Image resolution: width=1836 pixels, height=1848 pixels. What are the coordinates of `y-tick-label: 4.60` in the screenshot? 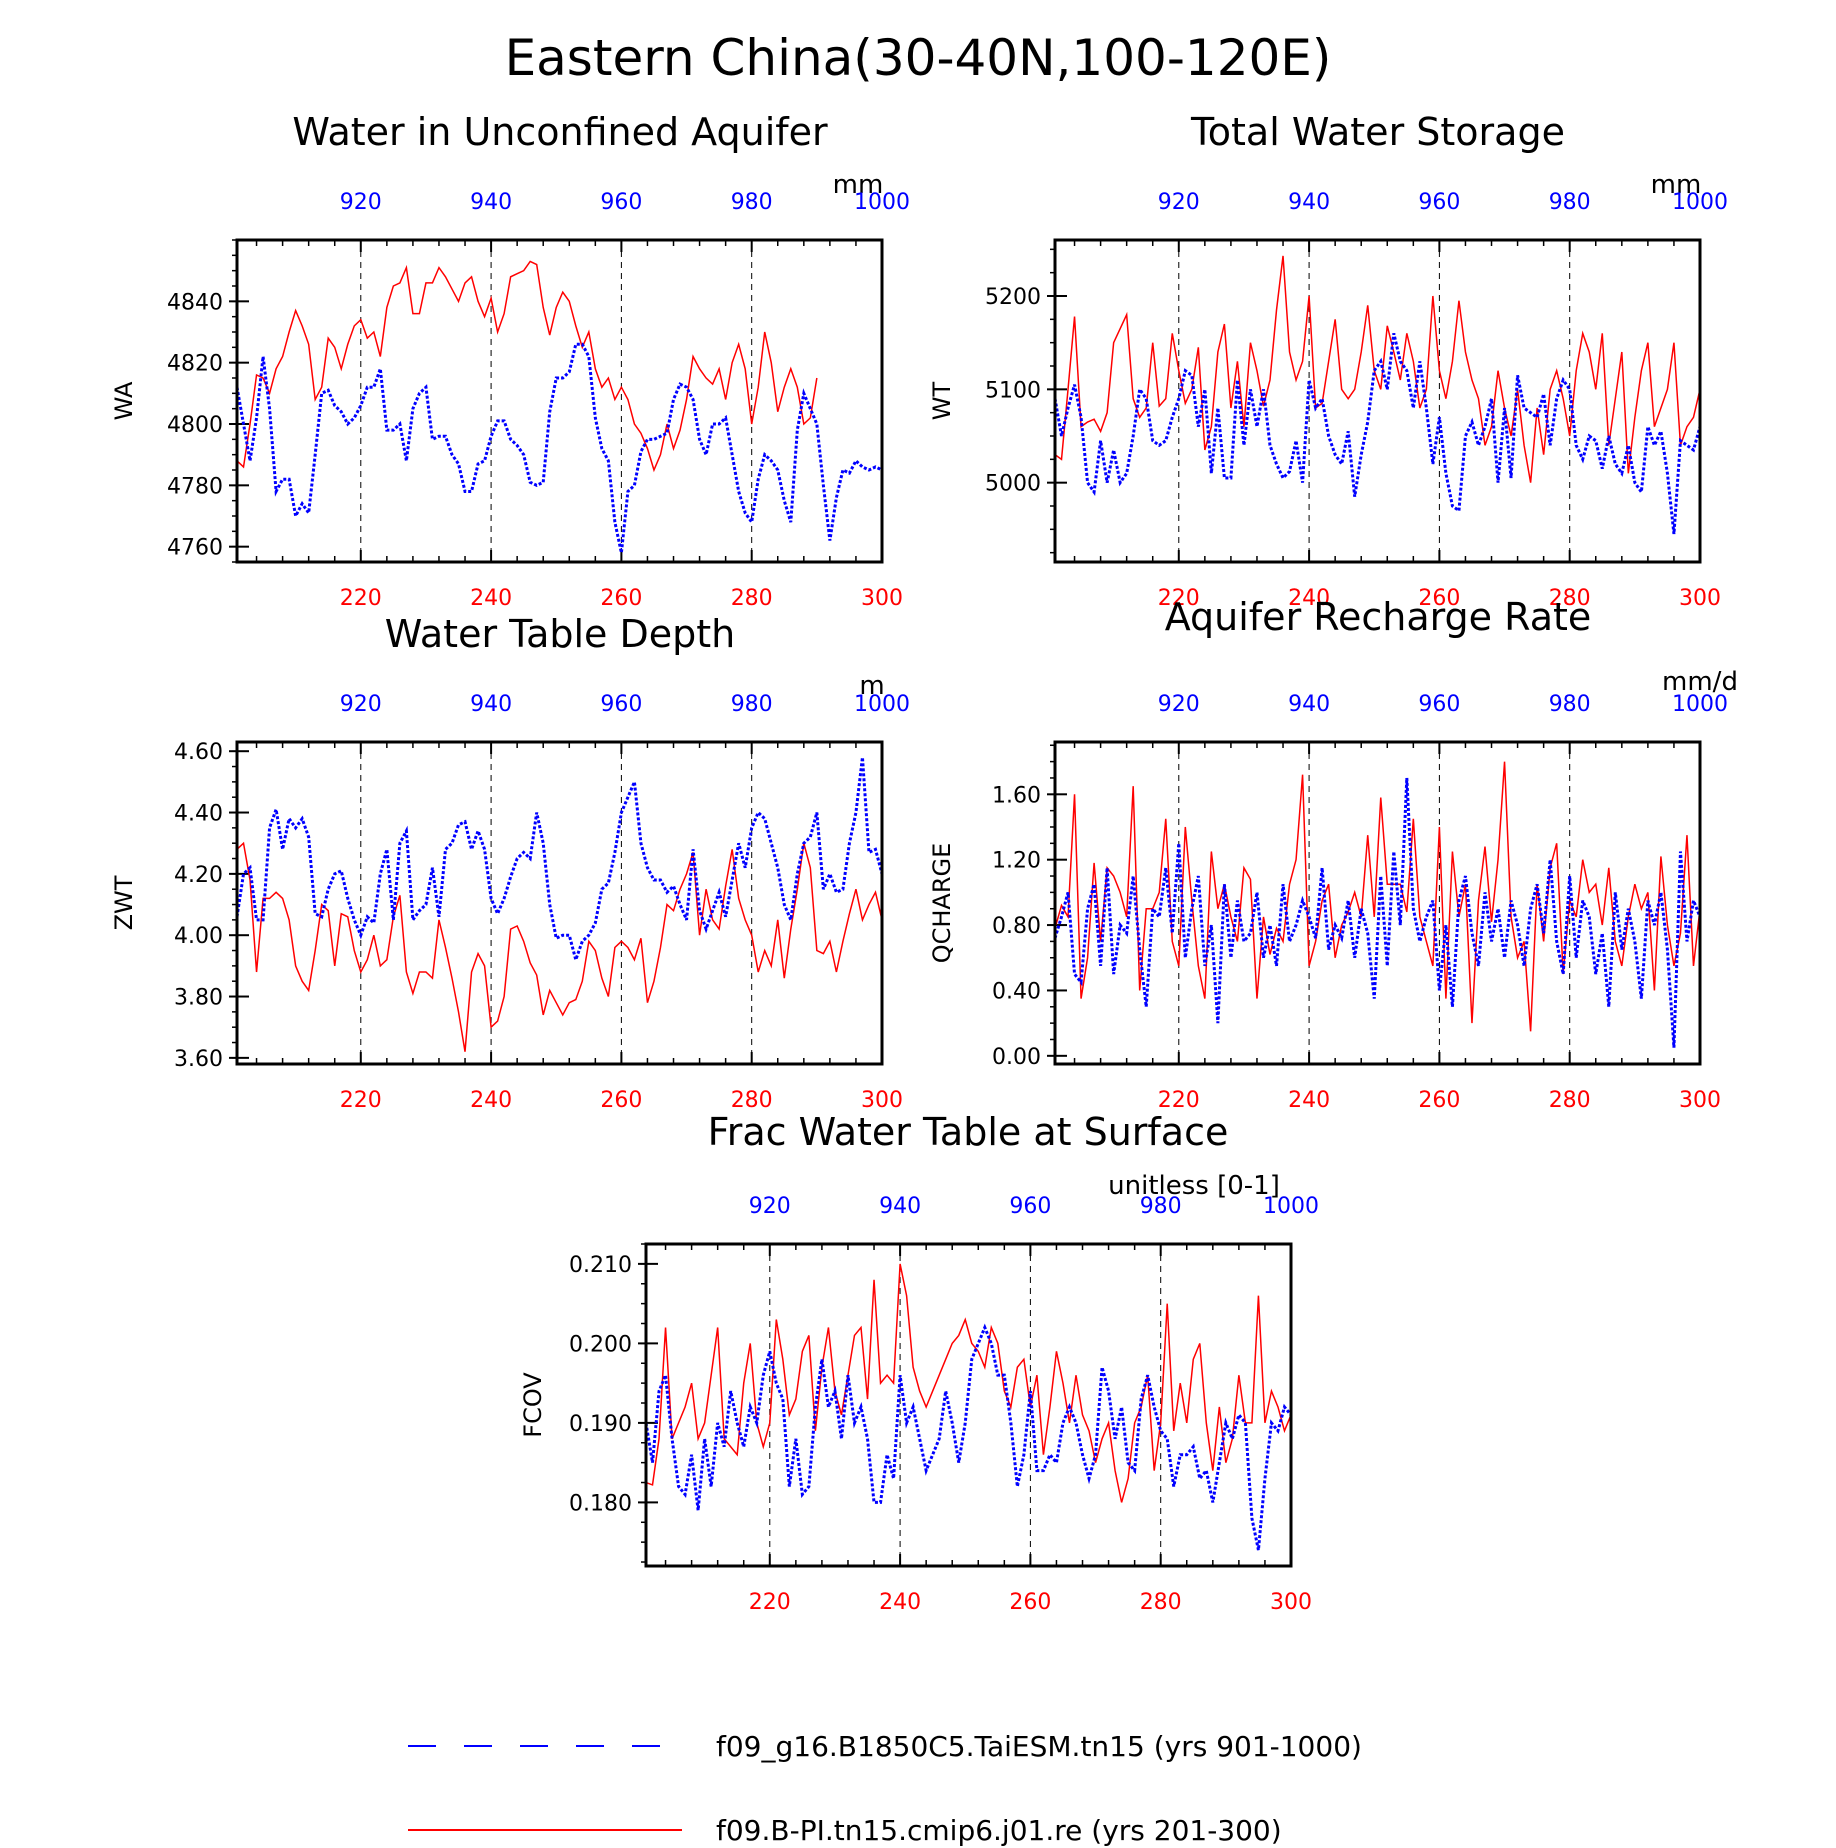 It's located at (198, 752).